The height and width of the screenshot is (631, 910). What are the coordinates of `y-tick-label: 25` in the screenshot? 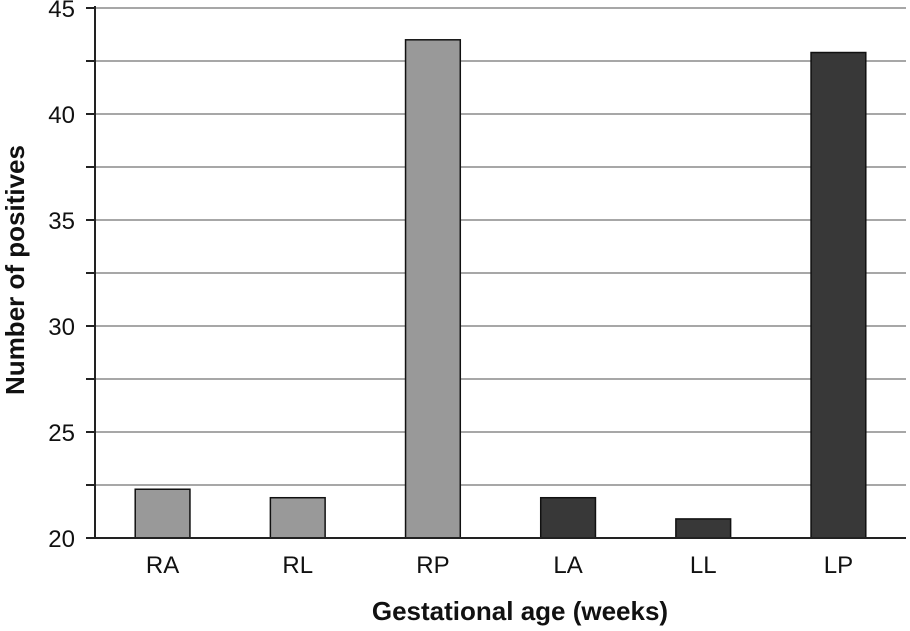 It's located at (61, 433).